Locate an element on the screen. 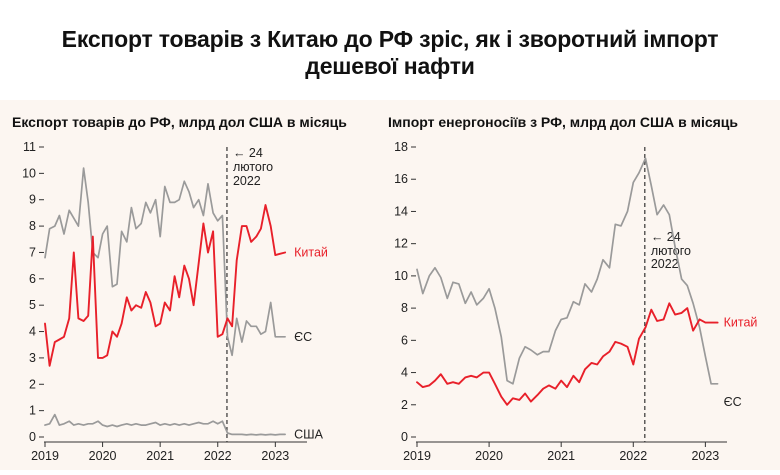  chart2-annotation-line: ← 24 is located at coordinates (666, 237).